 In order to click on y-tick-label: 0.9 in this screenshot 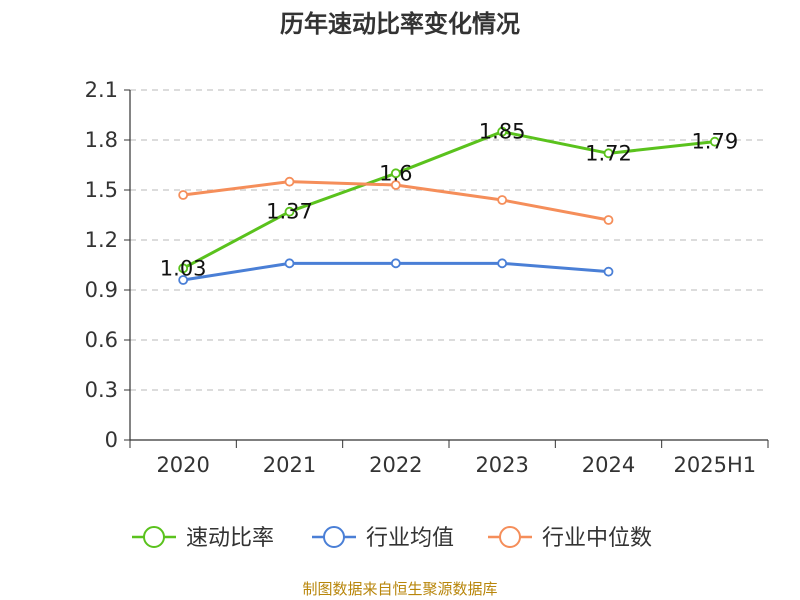, I will do `click(101, 290)`.